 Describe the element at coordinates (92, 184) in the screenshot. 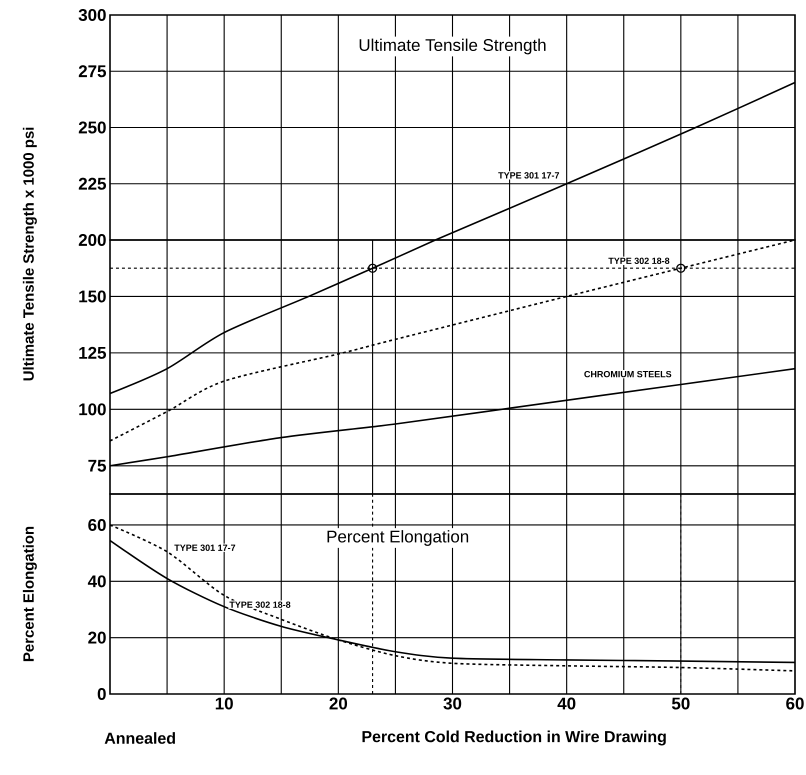

I see `y-tick-label: 225` at that location.